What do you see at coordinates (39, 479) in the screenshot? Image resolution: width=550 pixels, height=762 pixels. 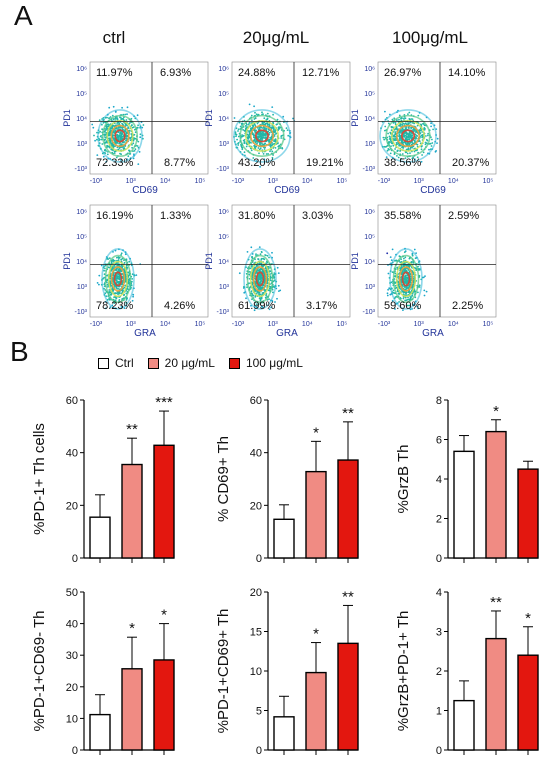 I see `y-axis-title: %PD-1+ Th cells` at bounding box center [39, 479].